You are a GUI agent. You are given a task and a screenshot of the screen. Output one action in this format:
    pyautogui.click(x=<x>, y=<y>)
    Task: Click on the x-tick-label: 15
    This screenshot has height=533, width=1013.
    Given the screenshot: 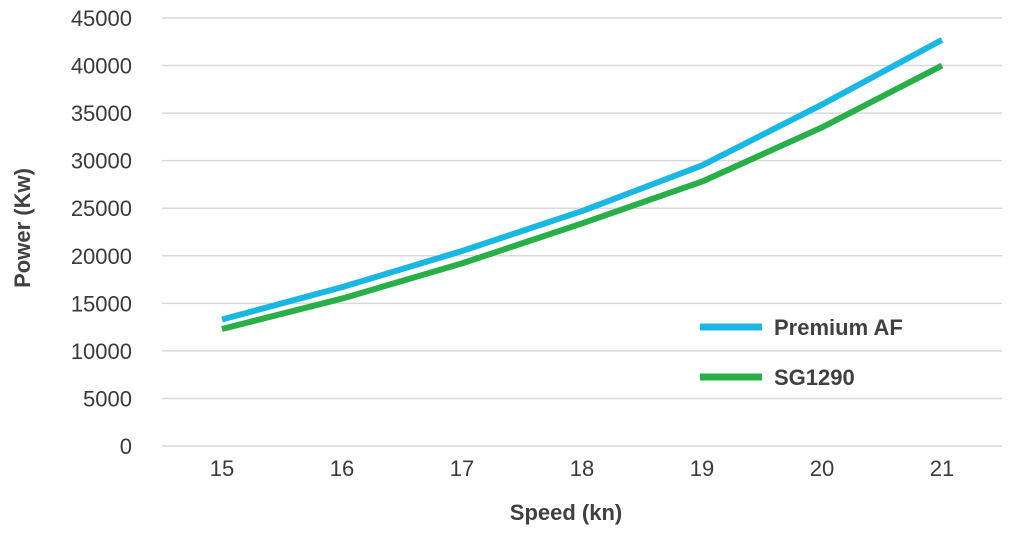 What is the action you would take?
    pyautogui.click(x=222, y=468)
    